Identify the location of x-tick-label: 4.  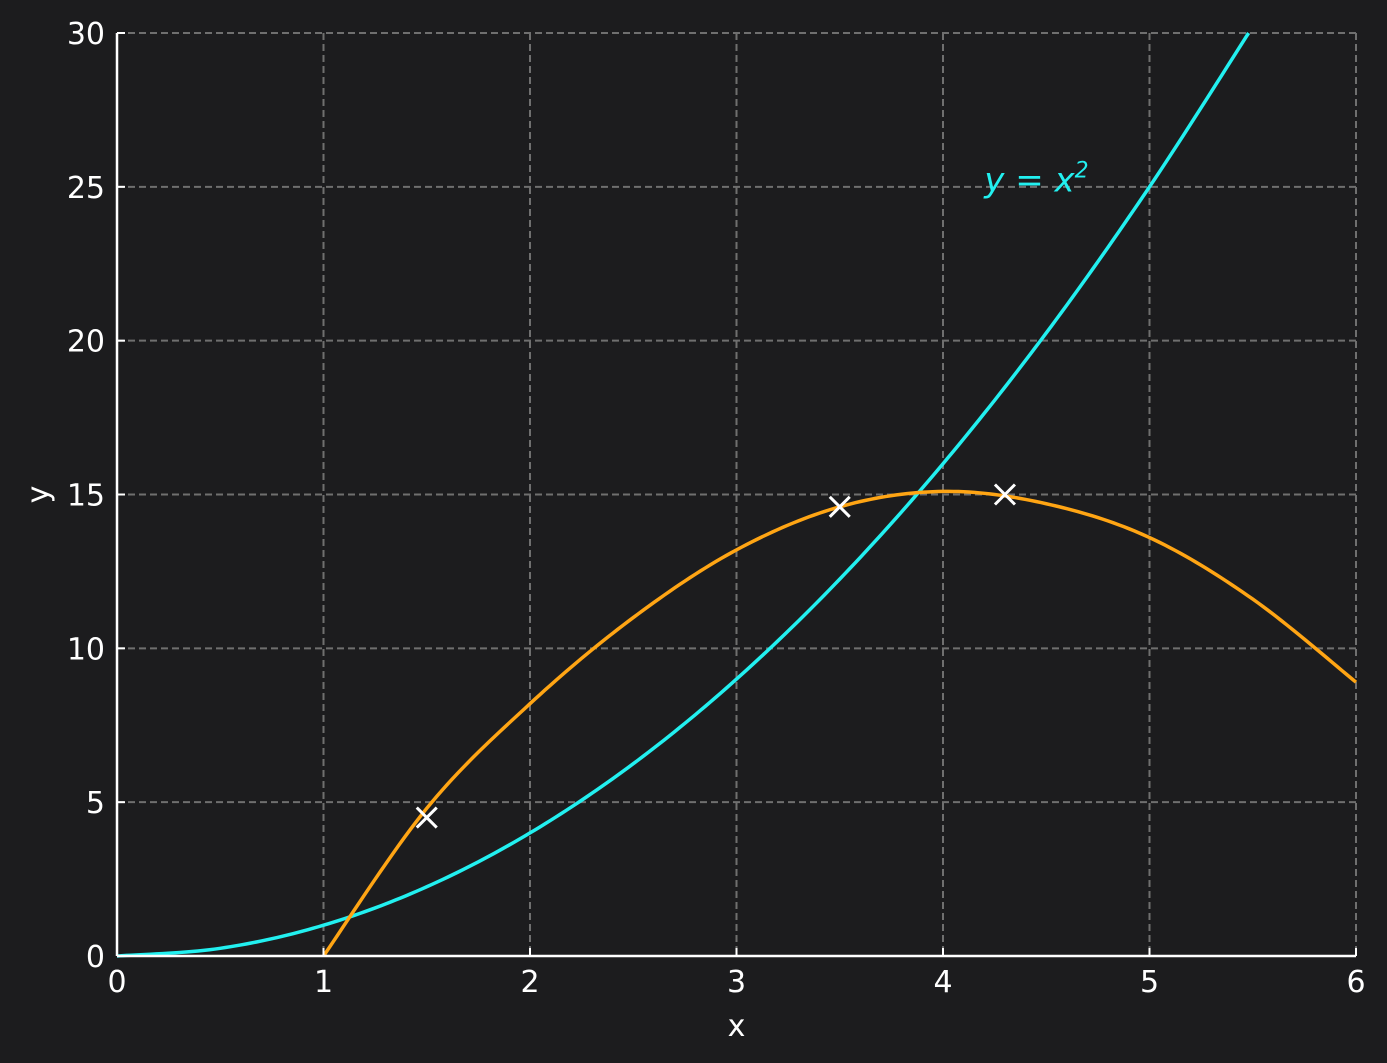
(942, 982).